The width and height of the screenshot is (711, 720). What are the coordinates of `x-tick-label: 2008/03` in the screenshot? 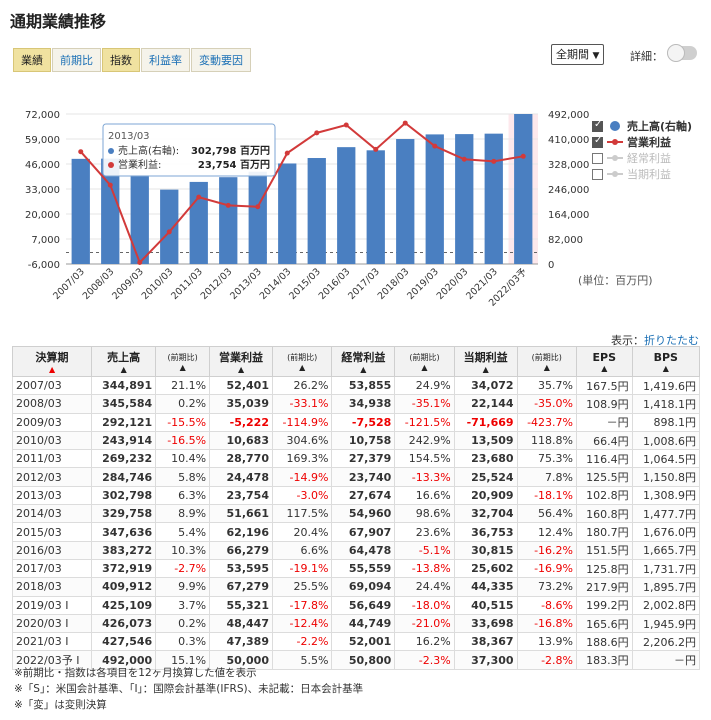 It's located at (99, 284).